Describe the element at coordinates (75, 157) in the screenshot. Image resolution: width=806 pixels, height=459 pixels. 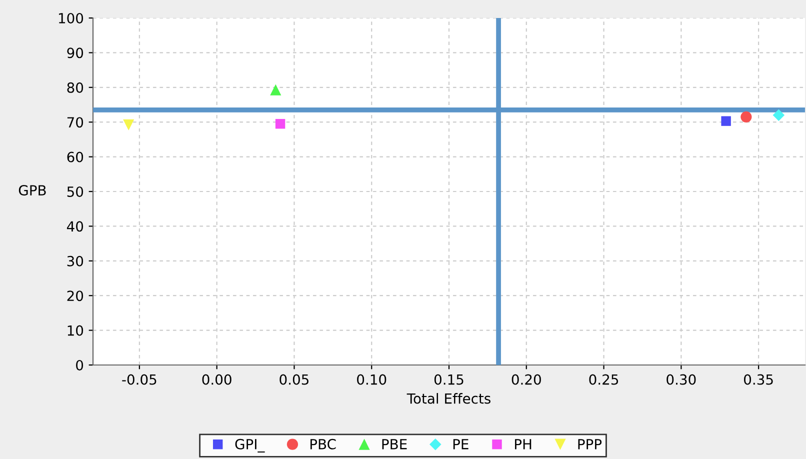
I see `y-tick-label: 60` at that location.